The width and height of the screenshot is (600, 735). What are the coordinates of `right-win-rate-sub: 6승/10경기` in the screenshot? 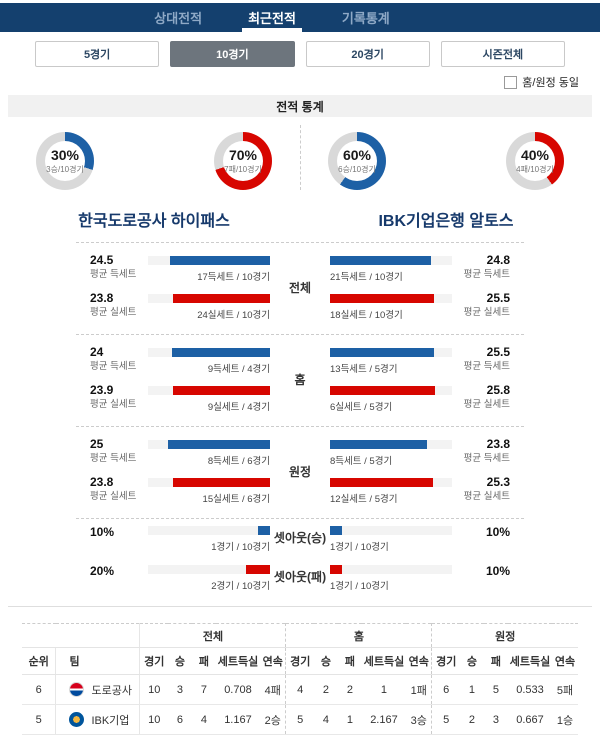 It's located at (357, 169).